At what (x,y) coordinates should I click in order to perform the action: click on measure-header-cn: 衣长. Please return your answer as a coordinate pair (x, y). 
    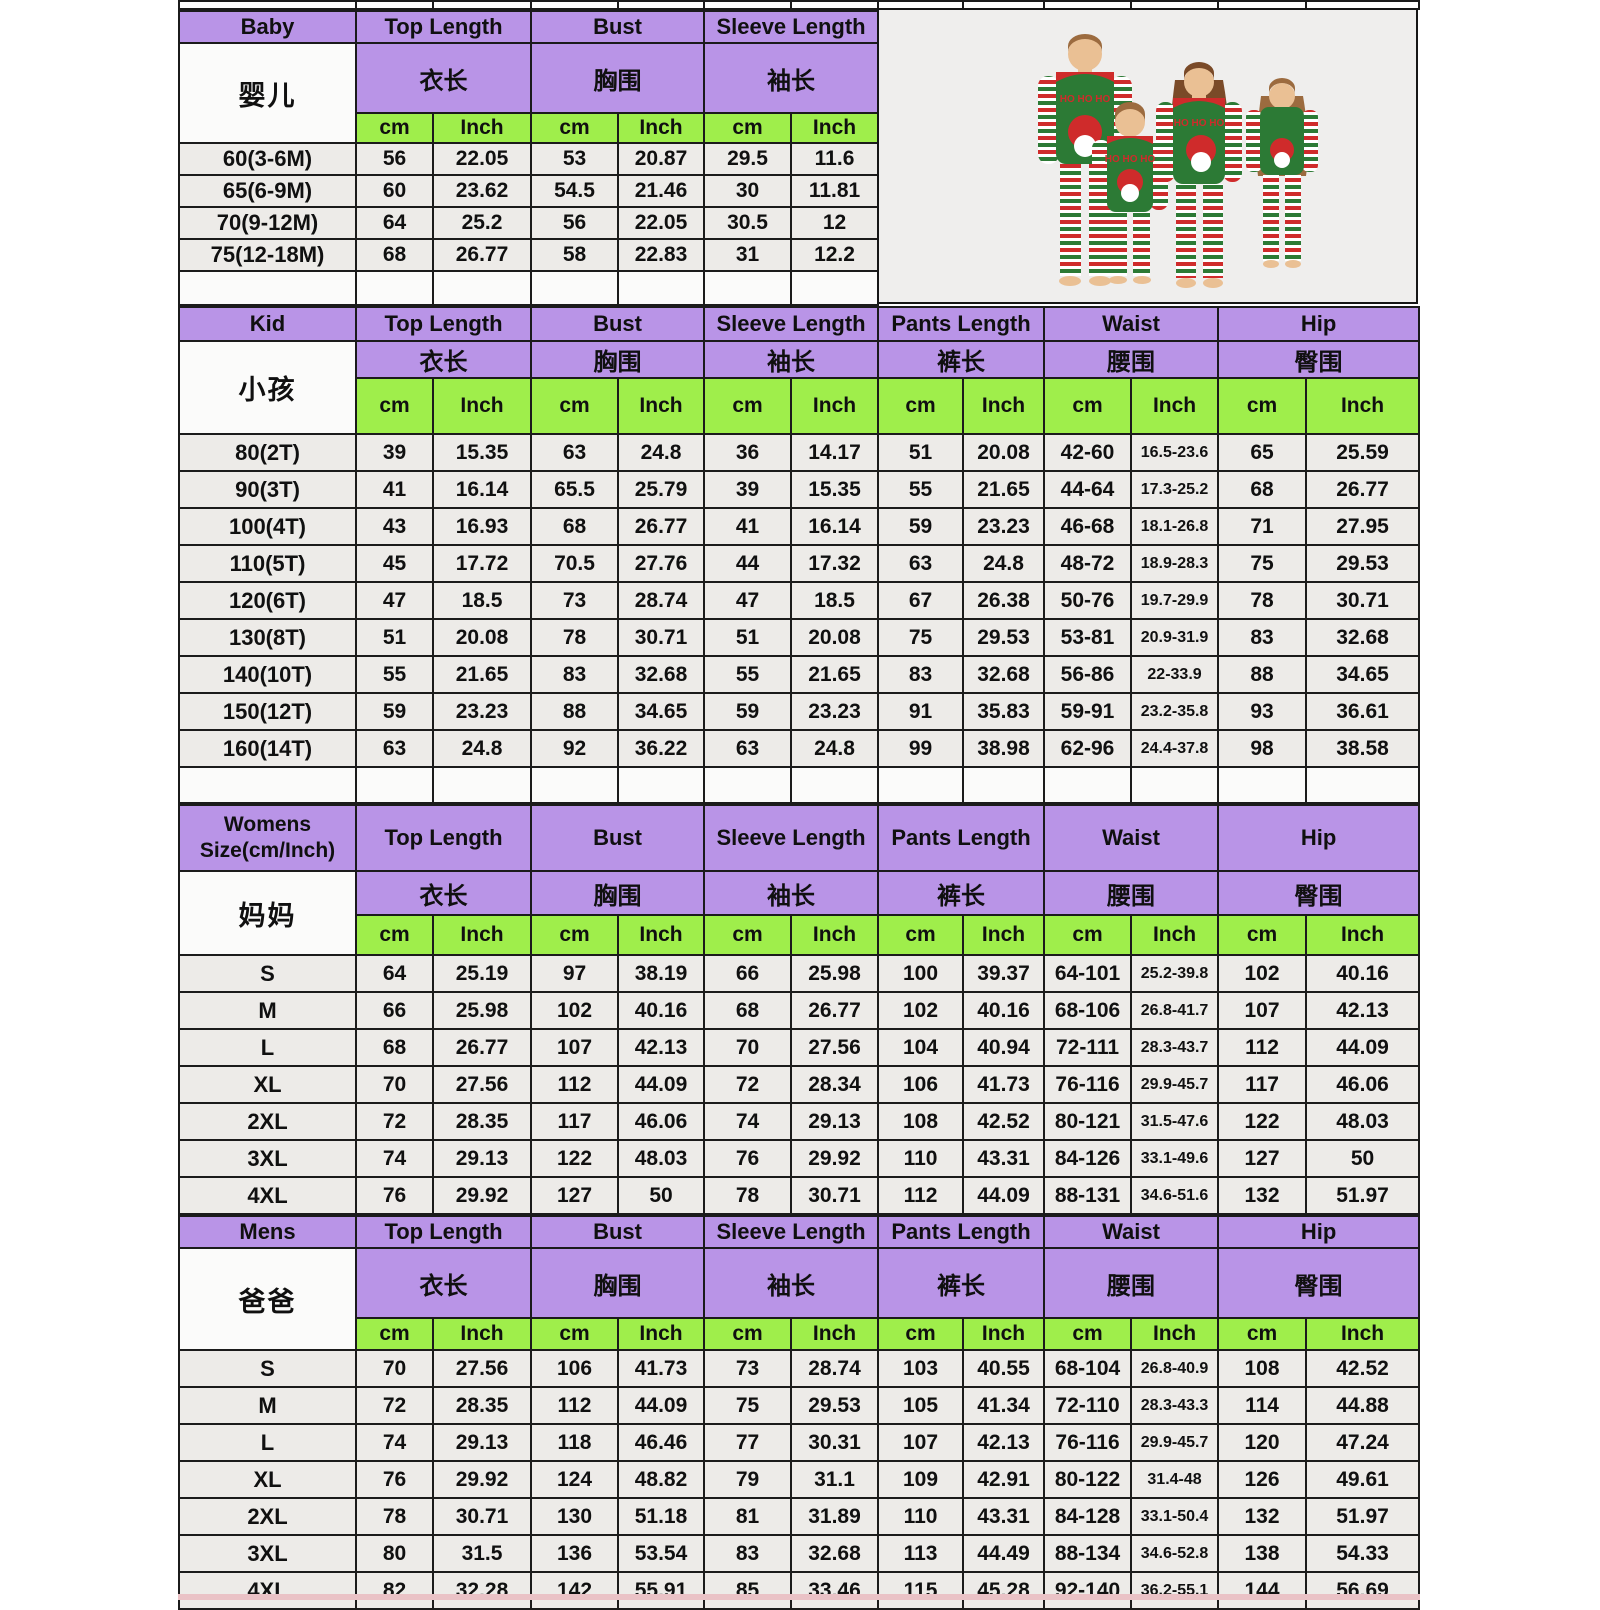
    Looking at the image, I should click on (443, 893).